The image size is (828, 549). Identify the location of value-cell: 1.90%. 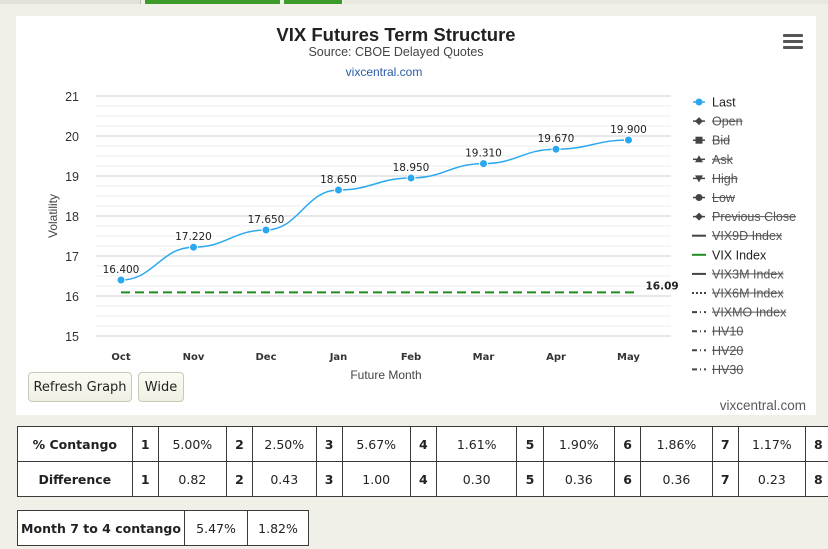
(579, 444).